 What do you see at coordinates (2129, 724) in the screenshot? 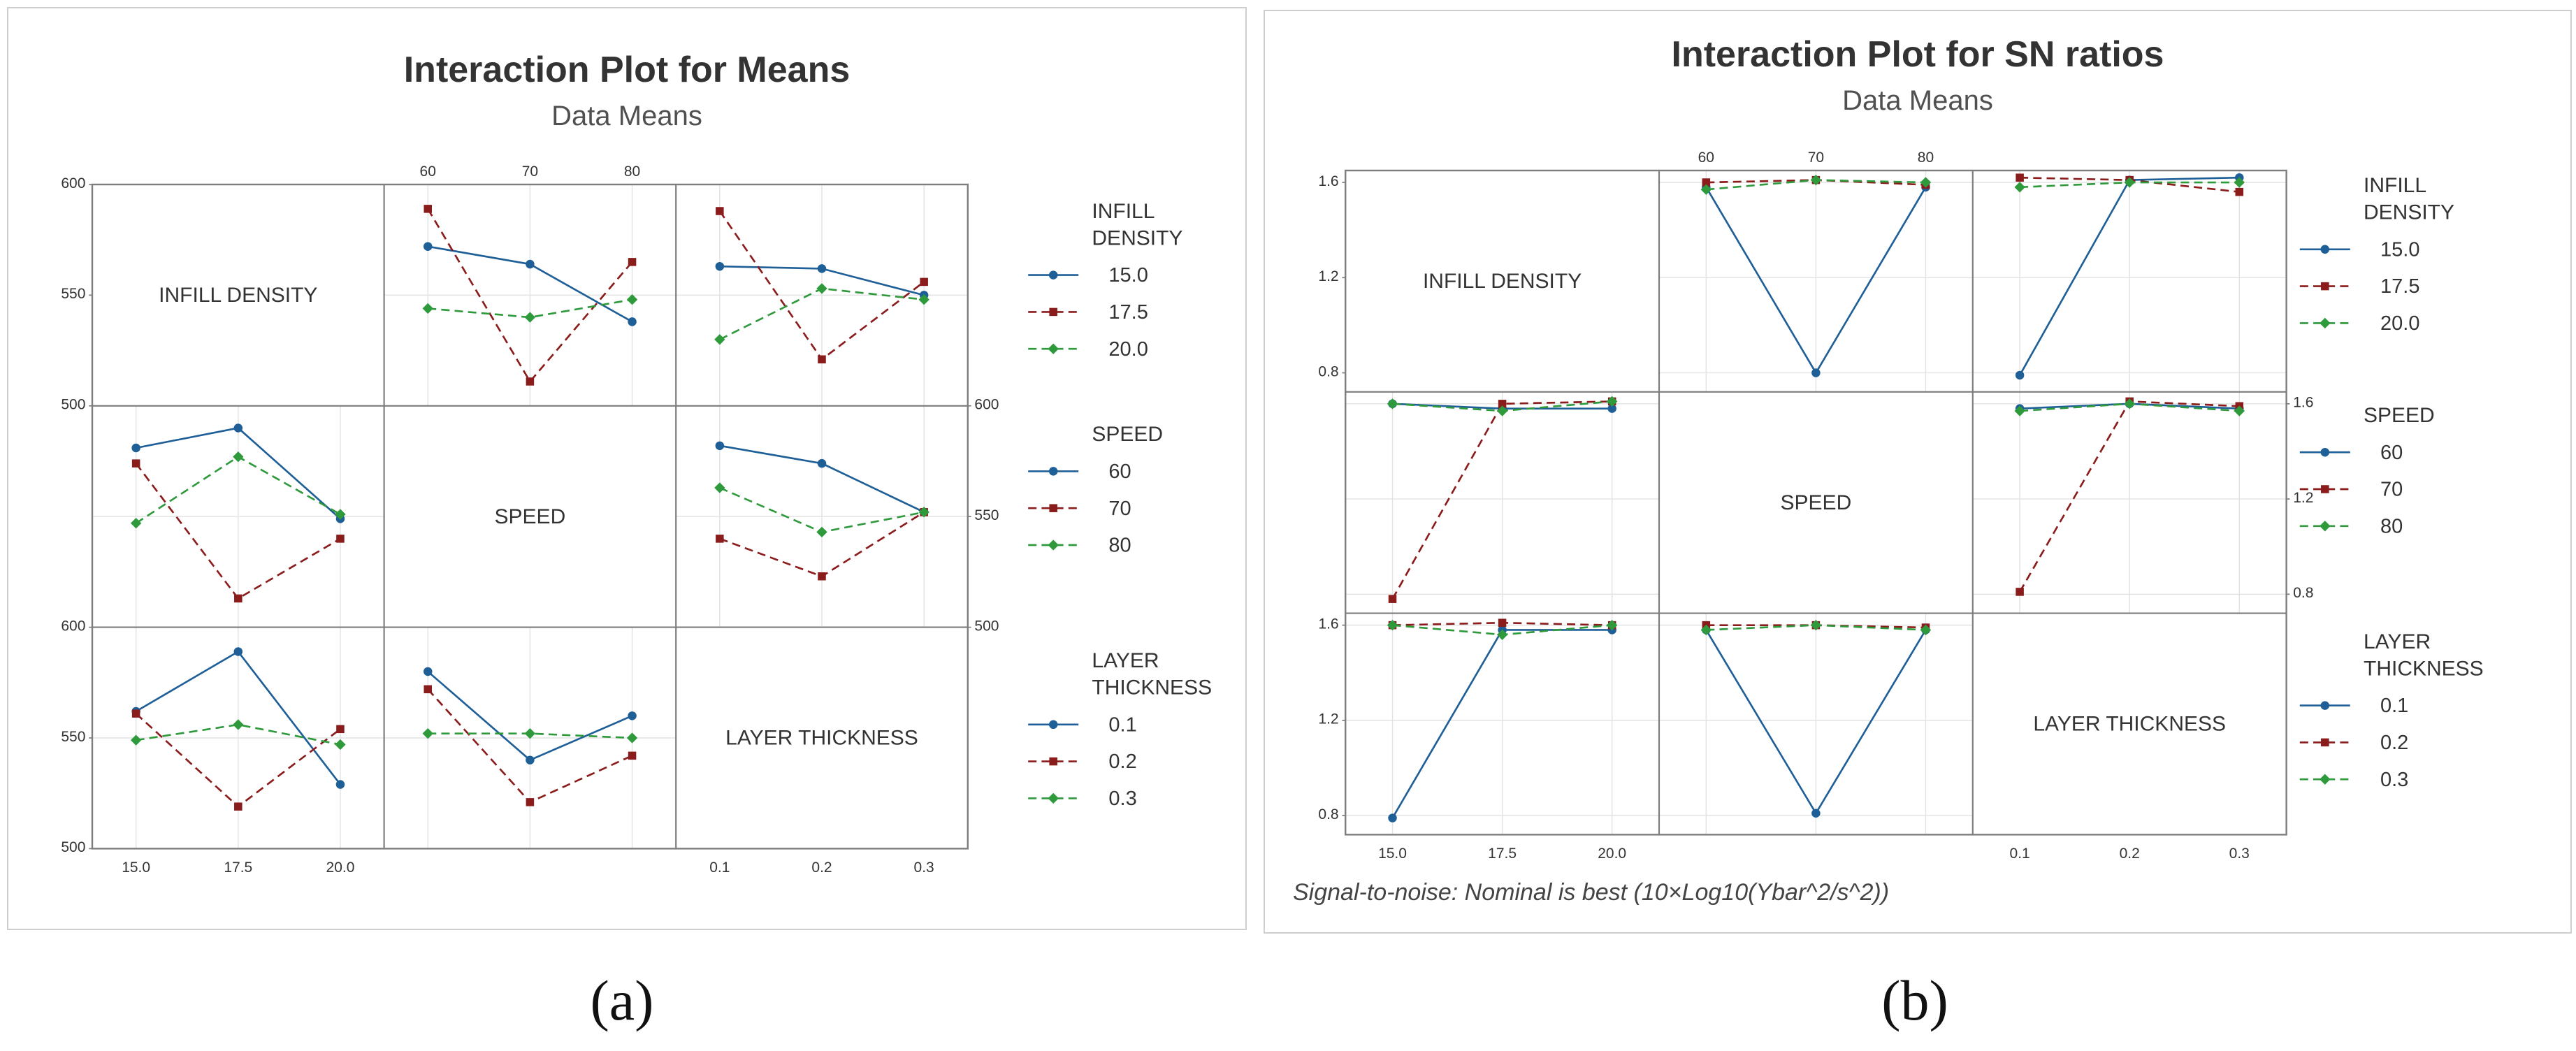
I see `diagonal-factor-label: LAYER THICKNESS` at bounding box center [2129, 724].